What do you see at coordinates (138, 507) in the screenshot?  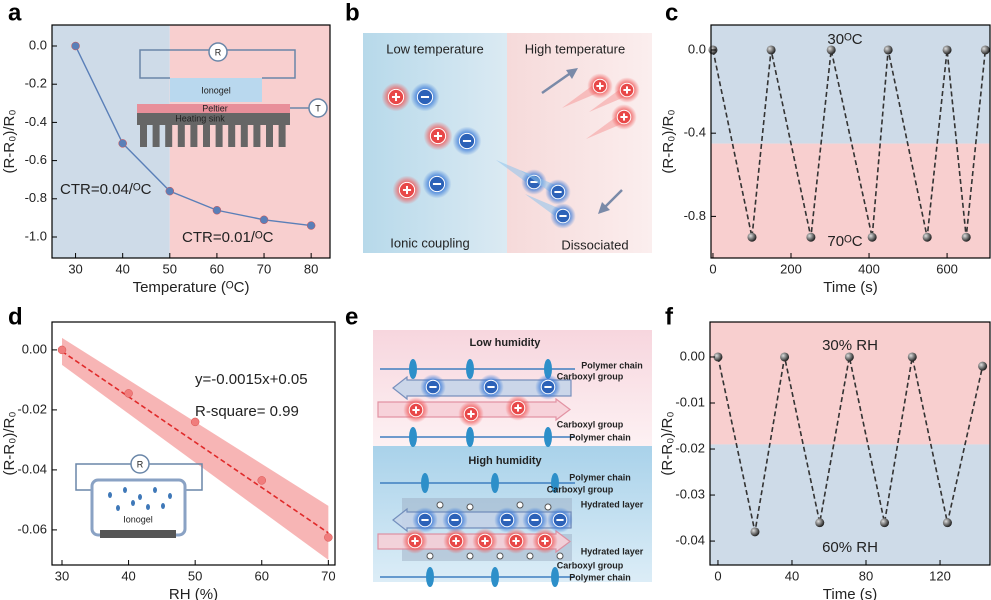 I see `chamber` at bounding box center [138, 507].